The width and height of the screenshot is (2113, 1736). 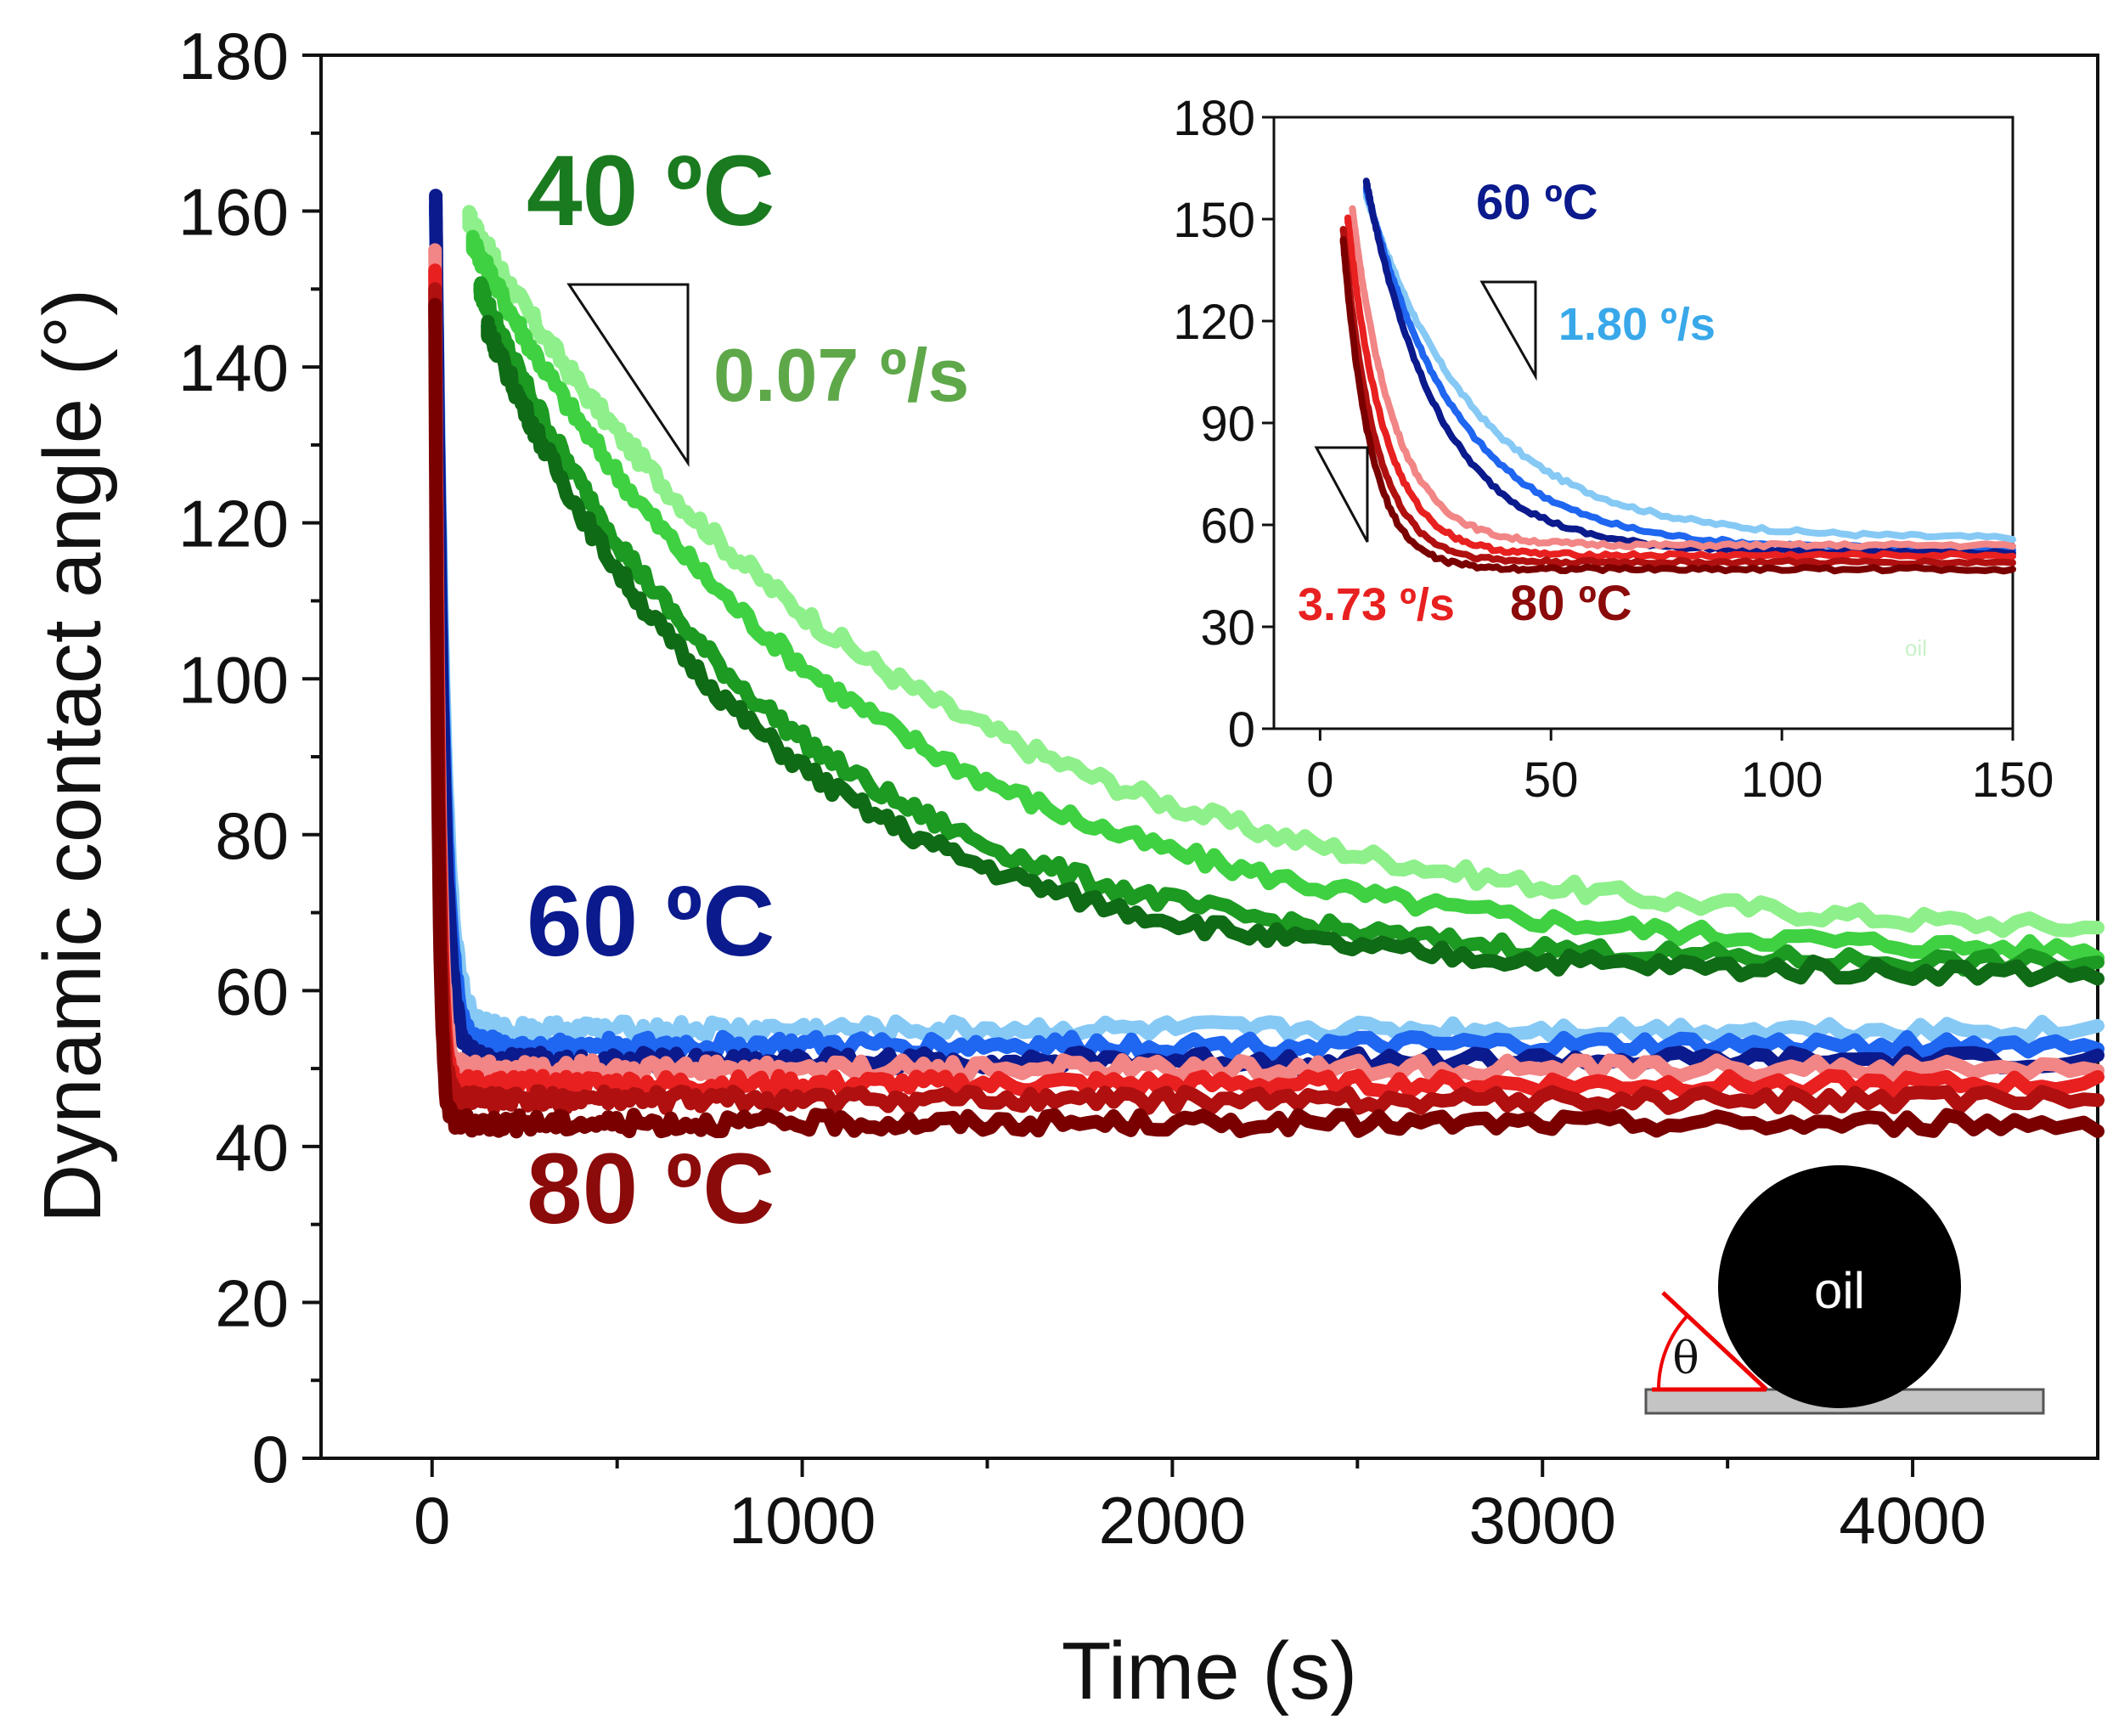 What do you see at coordinates (1227, 628) in the screenshot?
I see `inset-y-tick-label-30: 30` at bounding box center [1227, 628].